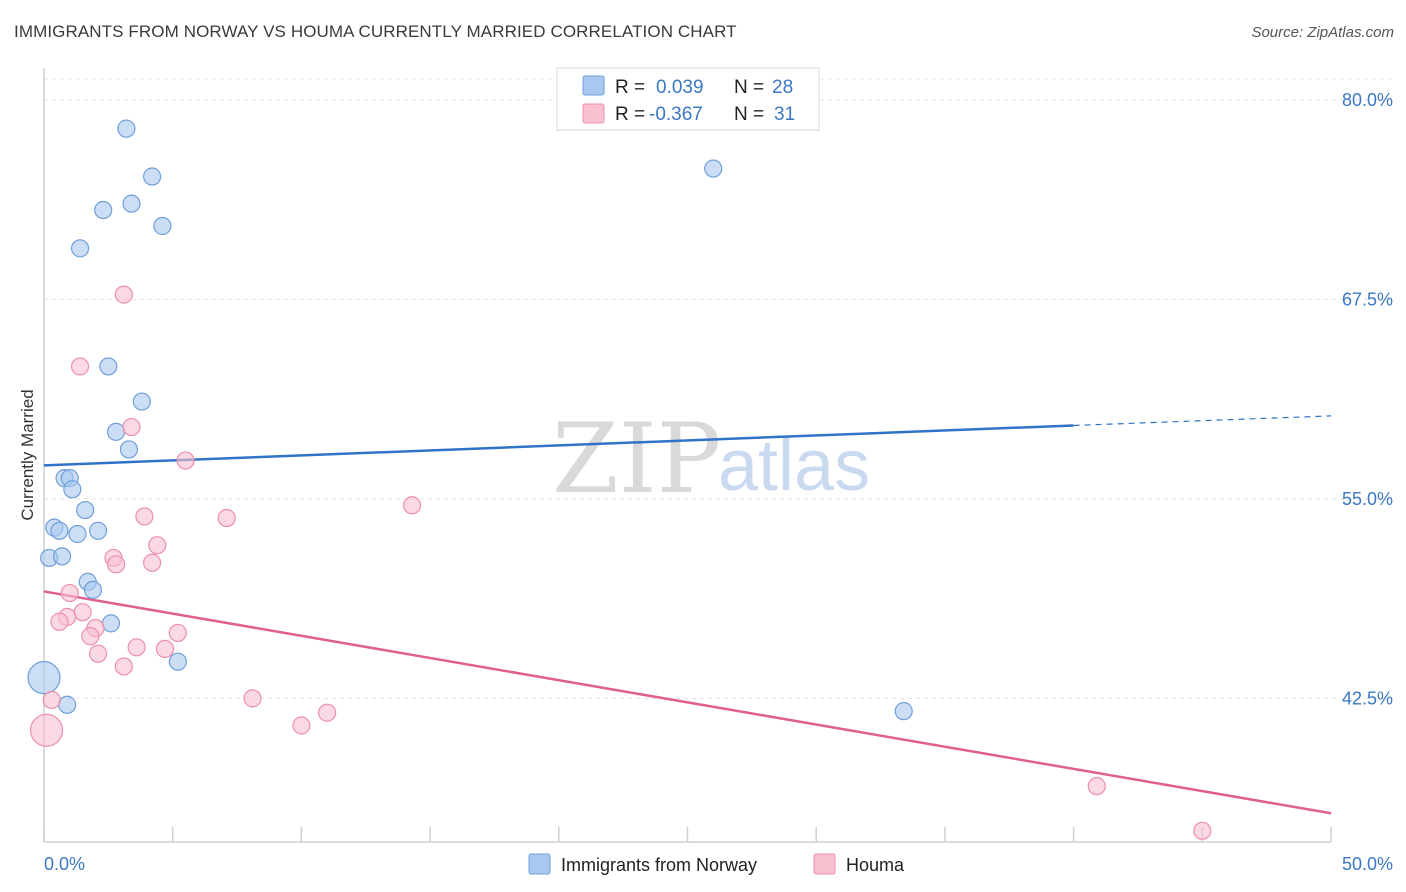 Image resolution: width=1406 pixels, height=892 pixels. What do you see at coordinates (1367, 399) in the screenshot?
I see `y-tick-labels: 42.5% 55.0% 67.5% 80.0%` at bounding box center [1367, 399].